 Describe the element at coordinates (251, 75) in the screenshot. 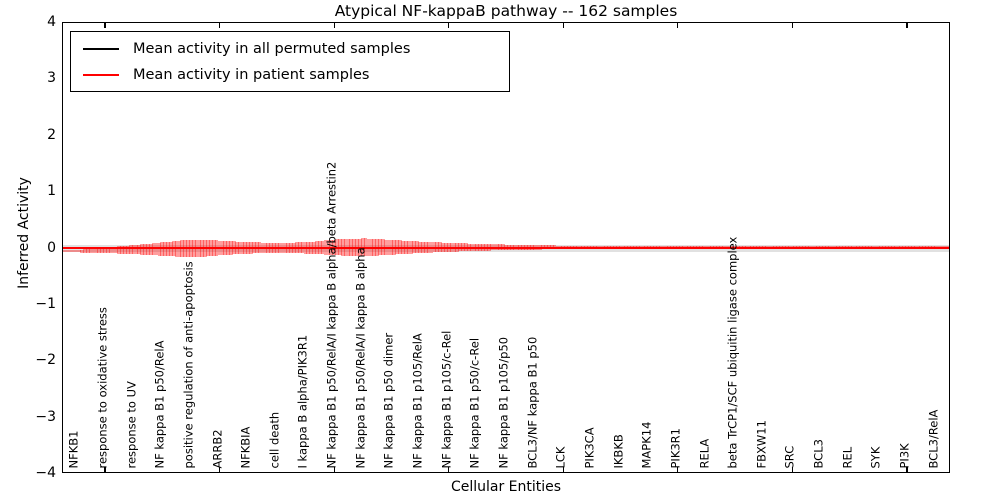

I see `legend-label-patient: Mean activity in patient samples` at that location.